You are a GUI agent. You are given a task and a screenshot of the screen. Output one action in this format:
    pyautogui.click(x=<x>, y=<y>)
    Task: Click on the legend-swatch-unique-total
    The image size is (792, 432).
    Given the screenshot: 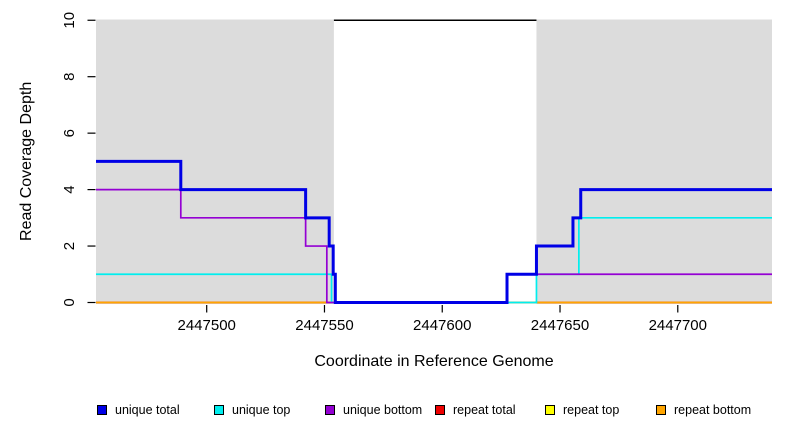 What is the action you would take?
    pyautogui.click(x=102, y=410)
    